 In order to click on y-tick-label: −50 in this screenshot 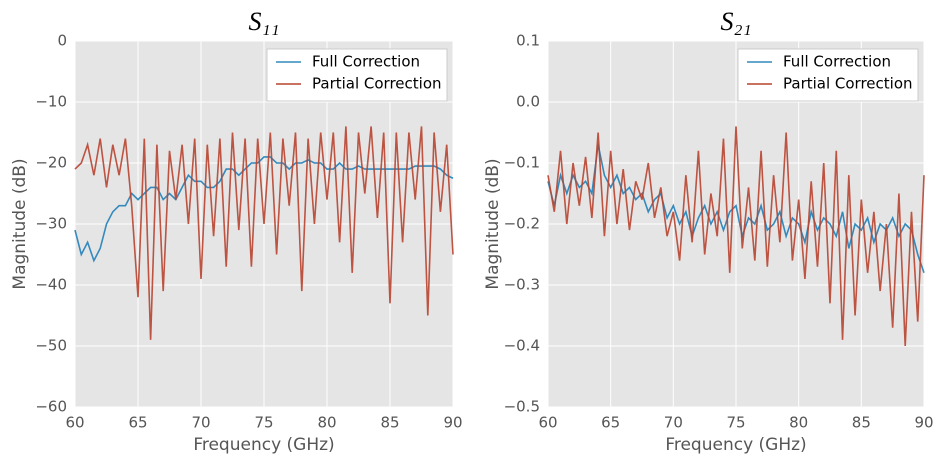, I will do `click(51, 346)`.